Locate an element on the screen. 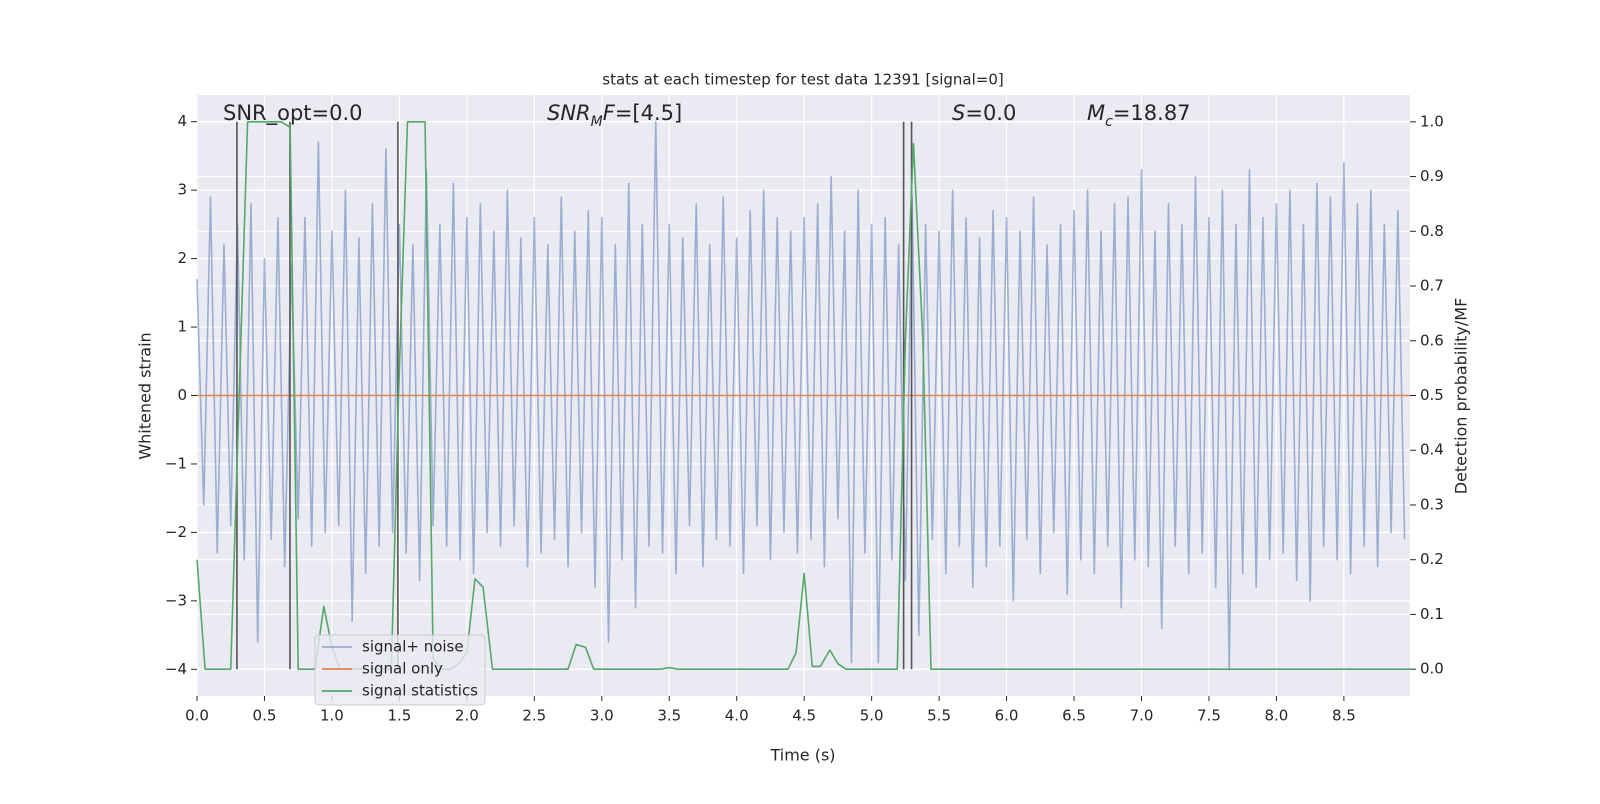 This screenshot has height=804, width=1600. annotation-part: =0.0 is located at coordinates (990, 113).